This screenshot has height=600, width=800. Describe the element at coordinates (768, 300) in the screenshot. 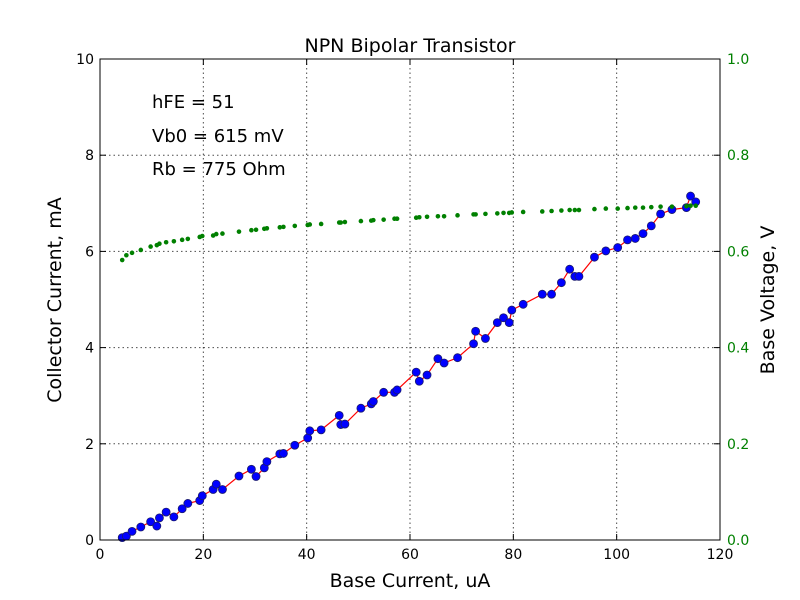

I see `y-axis-label-right: Base Voltage, V` at that location.